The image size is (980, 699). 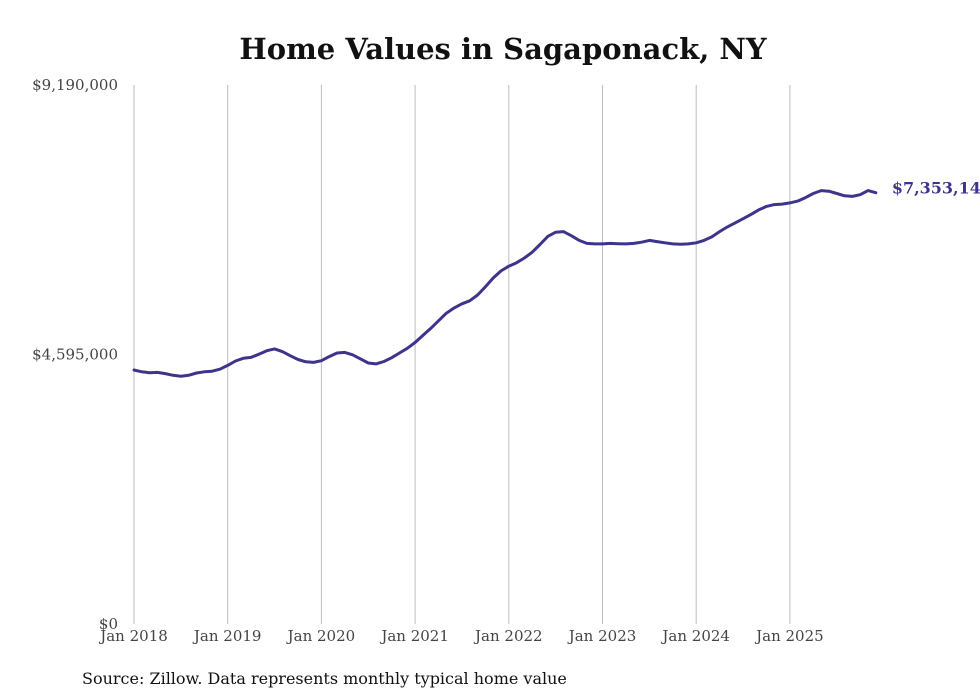 I want to click on x-tick-label: Jan 2024, so click(x=695, y=636).